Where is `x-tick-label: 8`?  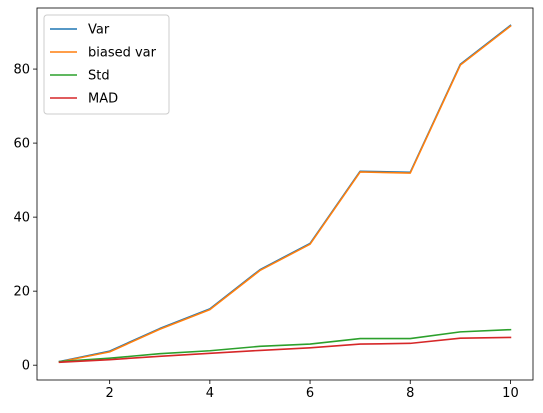
x-tick-label: 8 is located at coordinates (410, 393).